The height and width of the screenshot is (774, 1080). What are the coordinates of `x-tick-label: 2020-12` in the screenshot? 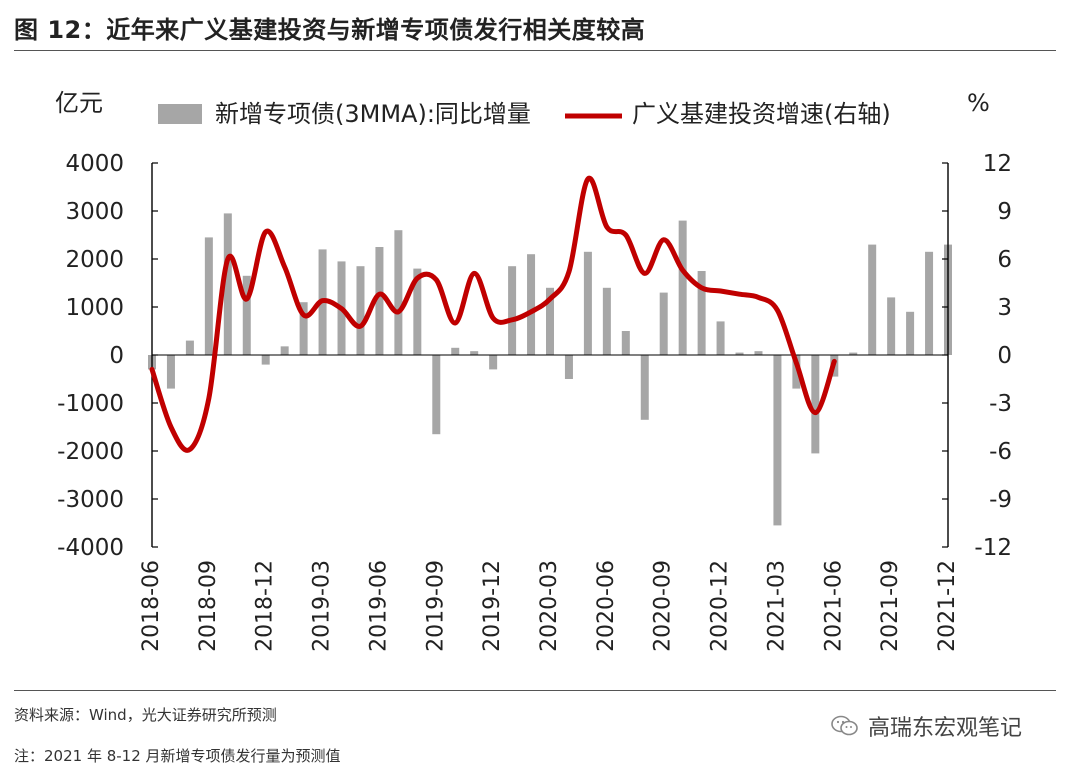 It's located at (720, 606).